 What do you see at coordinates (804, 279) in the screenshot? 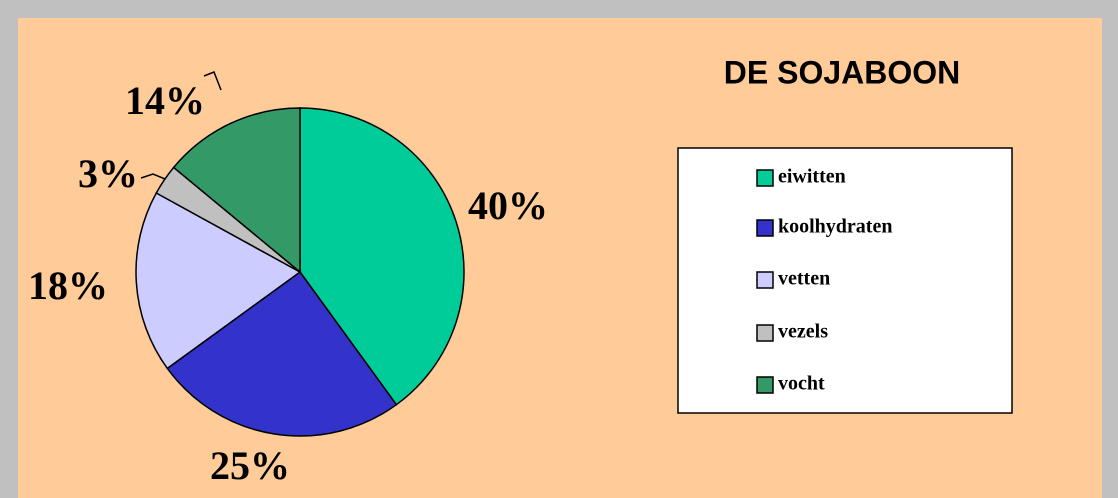
I see `legend-label: vetten` at bounding box center [804, 279].